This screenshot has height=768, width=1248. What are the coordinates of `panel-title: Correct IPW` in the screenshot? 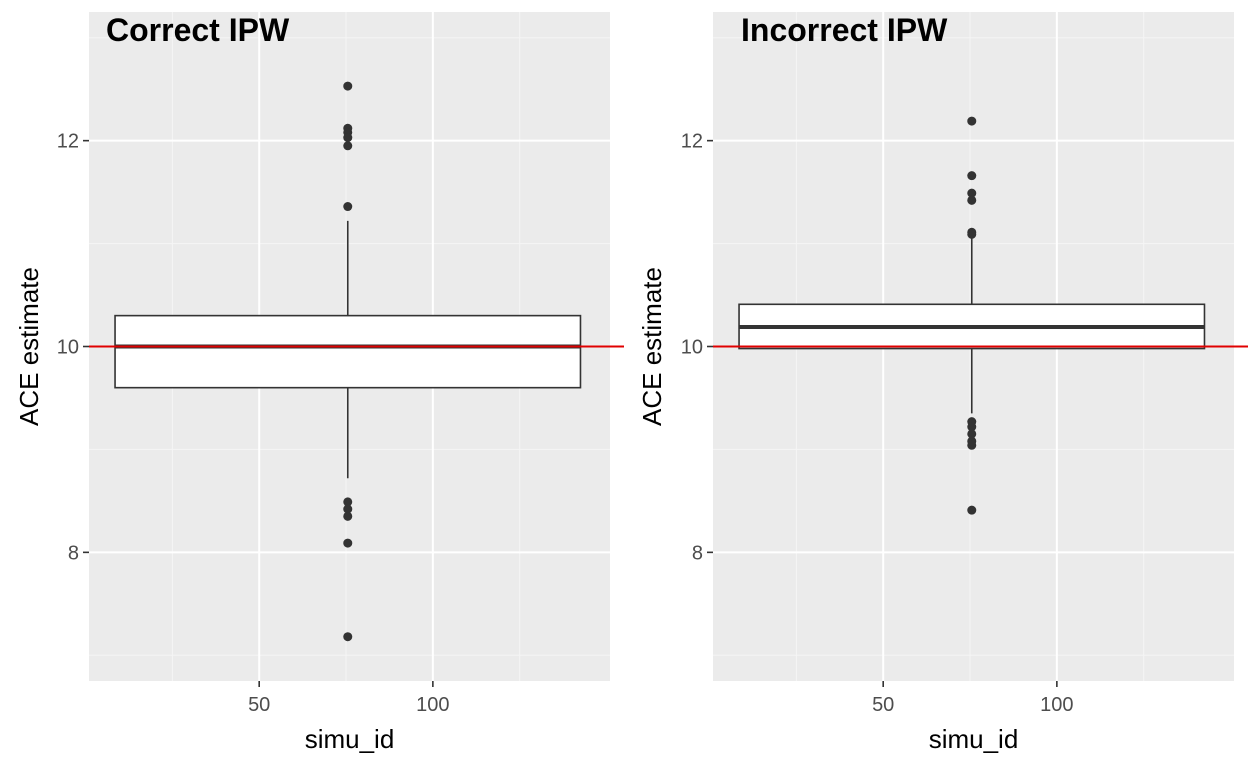 It's located at (198, 30).